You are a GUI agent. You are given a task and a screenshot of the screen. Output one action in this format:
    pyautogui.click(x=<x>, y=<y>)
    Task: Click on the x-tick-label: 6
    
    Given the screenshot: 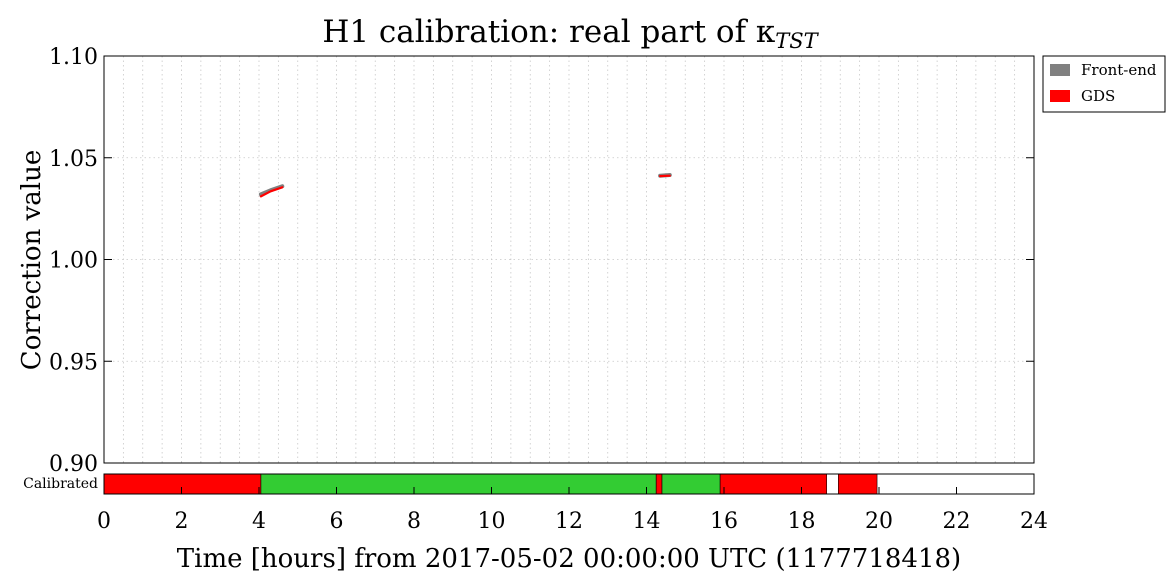 What is the action you would take?
    pyautogui.click(x=337, y=521)
    